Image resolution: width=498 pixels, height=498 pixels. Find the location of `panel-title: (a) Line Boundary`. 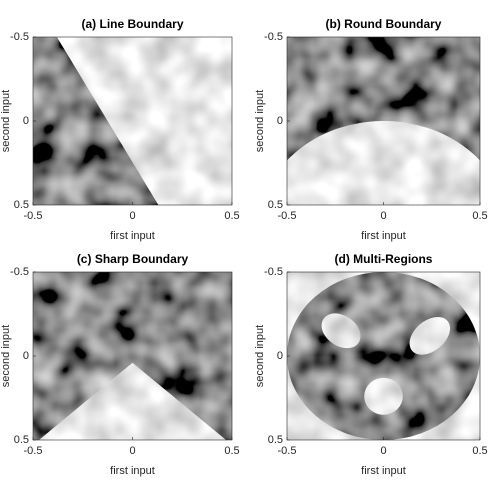

panel-title: (a) Line Boundary is located at coordinates (132, 24).